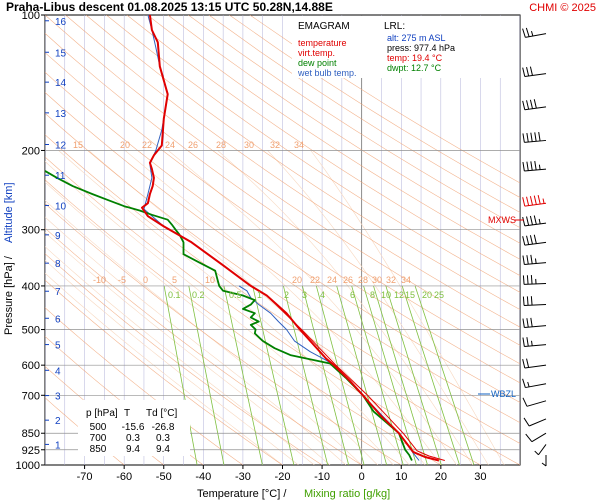 This screenshot has width=600, height=500. What do you see at coordinates (31, 16) in the screenshot?
I see `y-tick-label: 100` at bounding box center [31, 16].